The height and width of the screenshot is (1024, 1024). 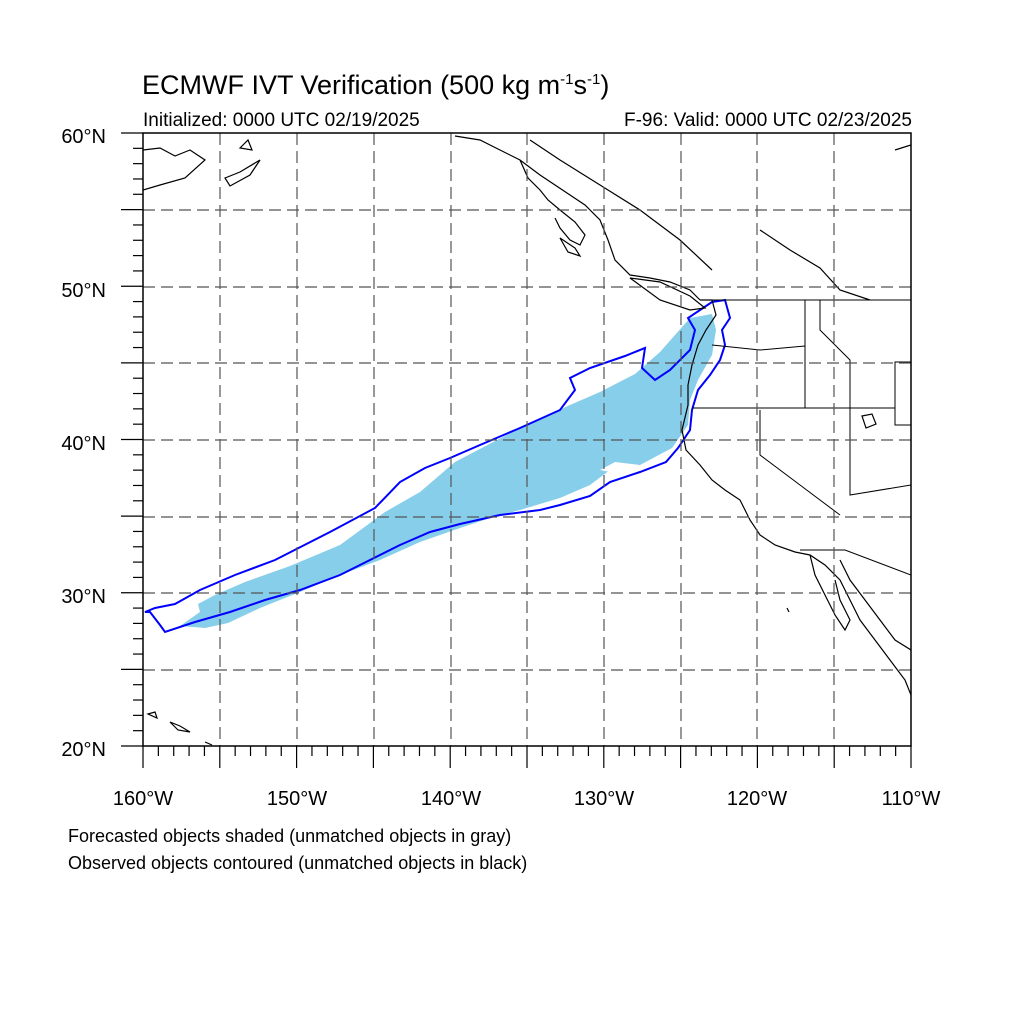 What do you see at coordinates (83, 137) in the screenshot?
I see `lat-label-60: 60°N` at bounding box center [83, 137].